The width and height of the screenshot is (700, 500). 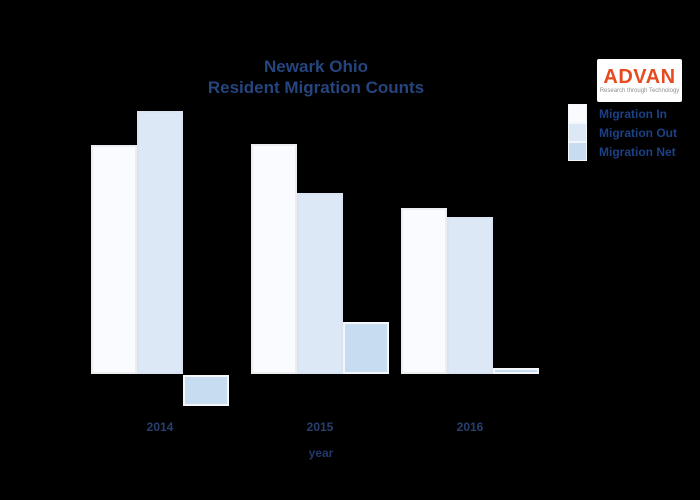 I want to click on legend: Migration In Migration Out Migration Net, so click(x=622, y=132).